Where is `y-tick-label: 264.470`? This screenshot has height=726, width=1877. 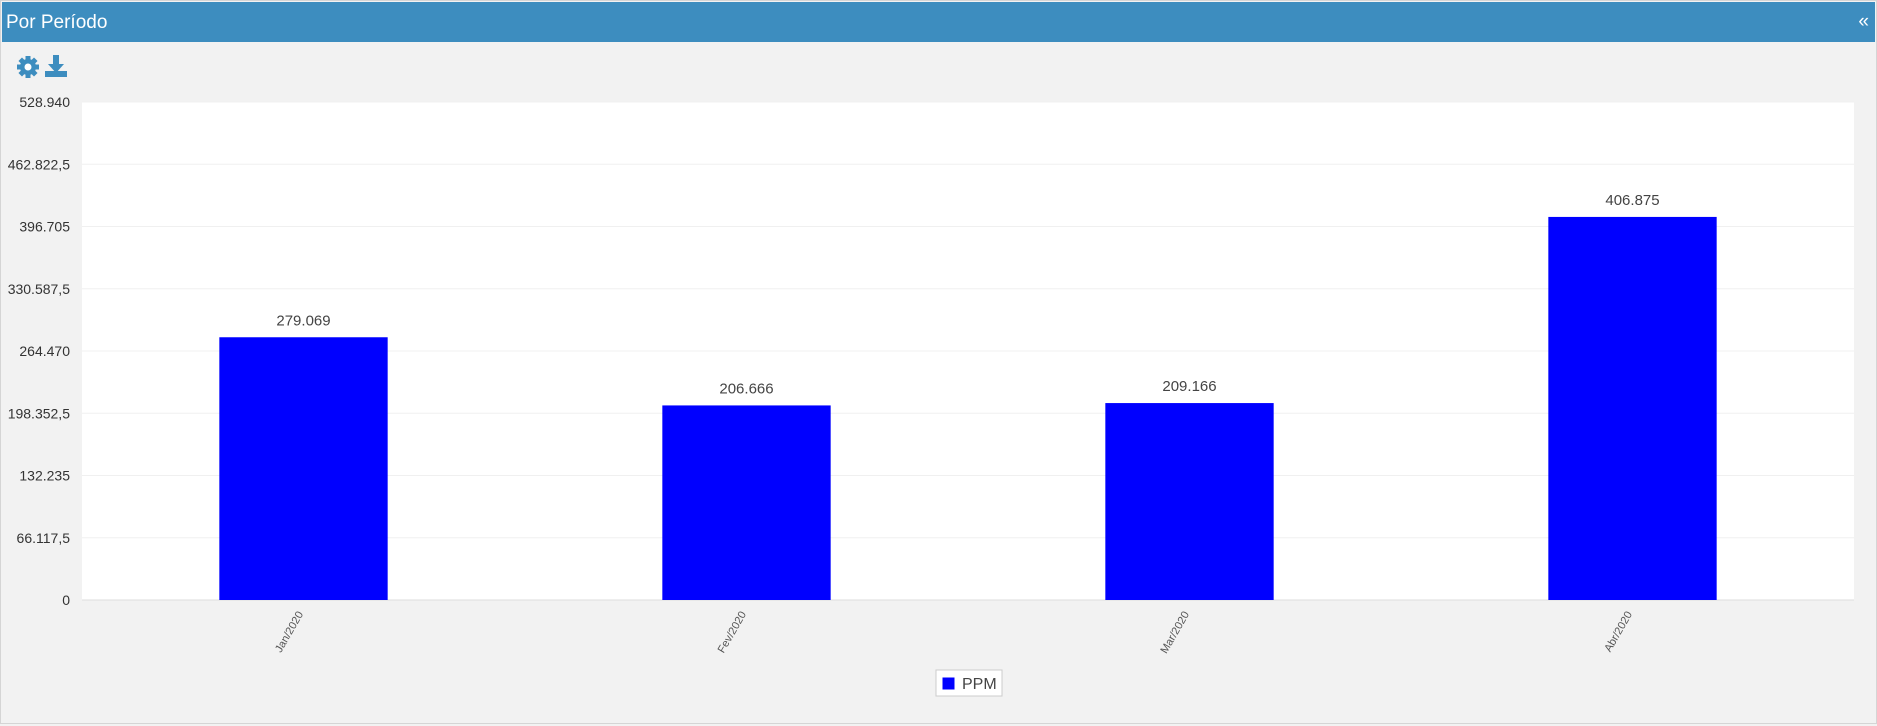
y-tick-label: 264.470 is located at coordinates (44, 351).